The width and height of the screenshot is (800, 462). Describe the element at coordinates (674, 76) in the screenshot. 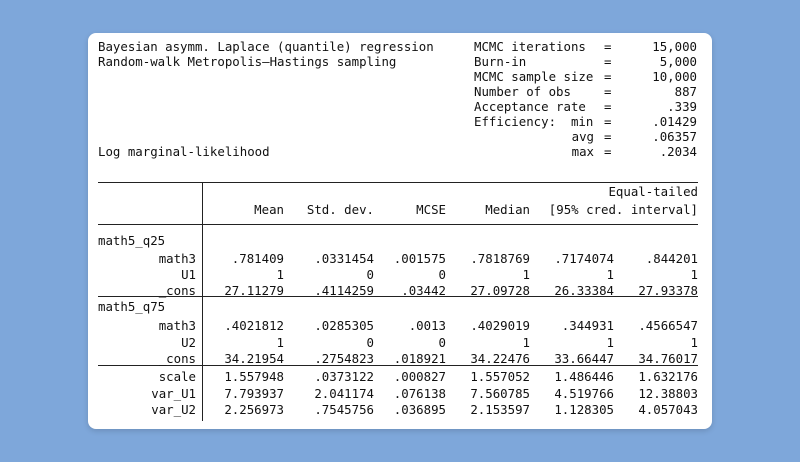

I see `stat-value: 10,000` at that location.